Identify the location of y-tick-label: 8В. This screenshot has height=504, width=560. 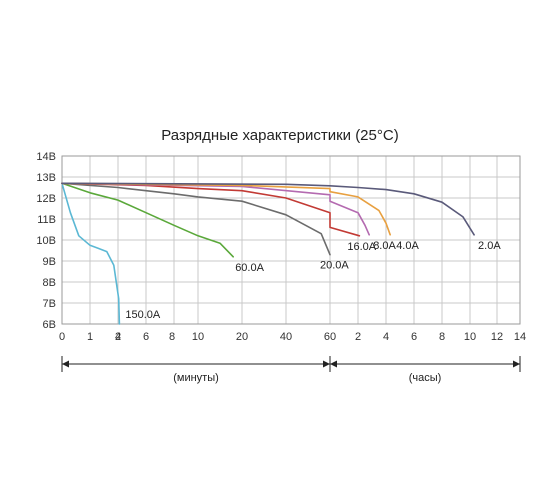
(49, 283).